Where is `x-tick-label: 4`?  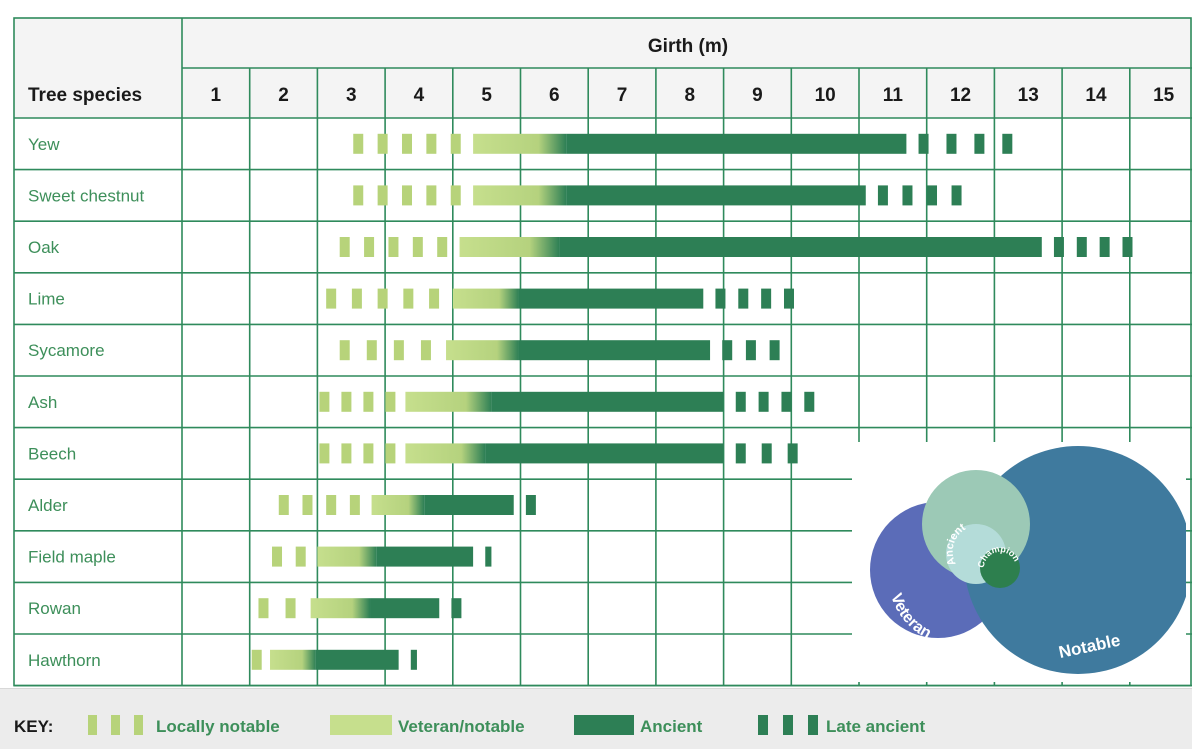 x-tick-label: 4 is located at coordinates (419, 95).